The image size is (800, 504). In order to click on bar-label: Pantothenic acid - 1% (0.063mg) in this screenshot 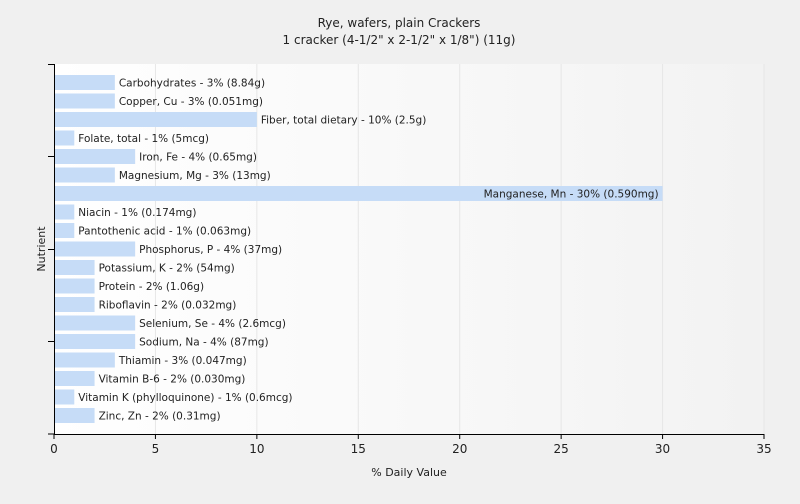, I will do `click(164, 232)`.